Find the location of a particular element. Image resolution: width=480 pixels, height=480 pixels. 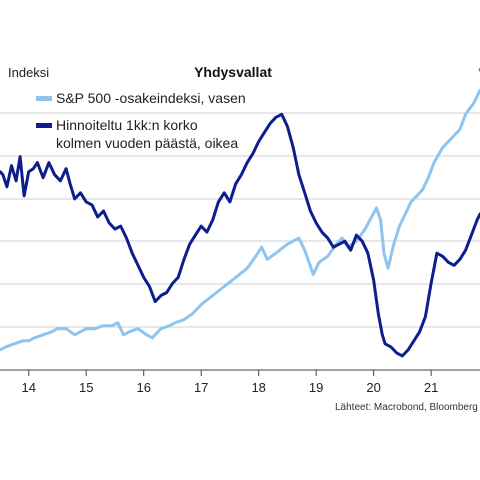

legend-label: kolmen vuoden päästä, oikea is located at coordinates (147, 143).